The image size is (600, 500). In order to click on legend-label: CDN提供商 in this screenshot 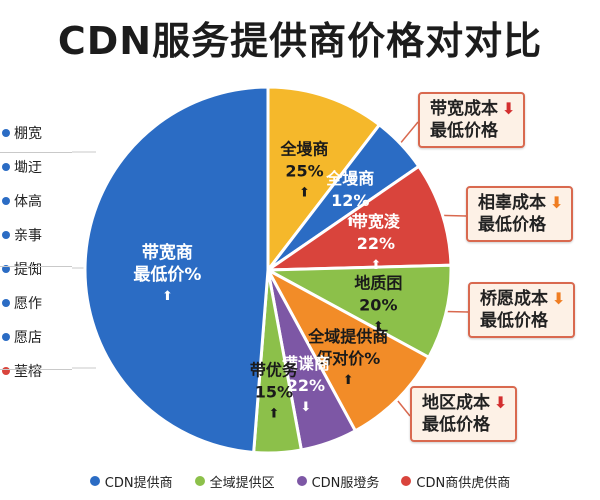, I will do `click(138, 483)`.